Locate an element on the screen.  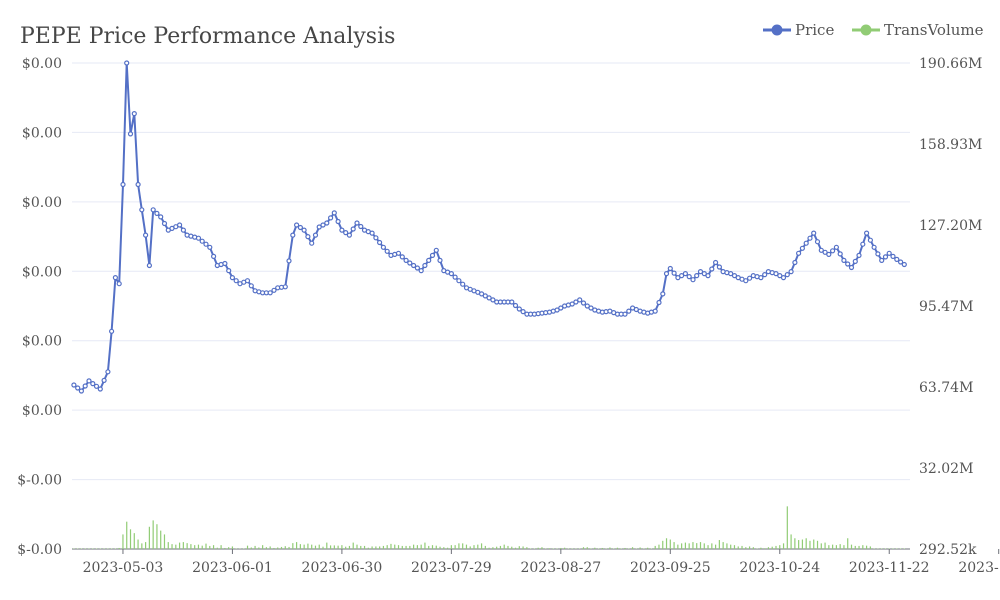
transvolume-series is located at coordinates (489, 527).